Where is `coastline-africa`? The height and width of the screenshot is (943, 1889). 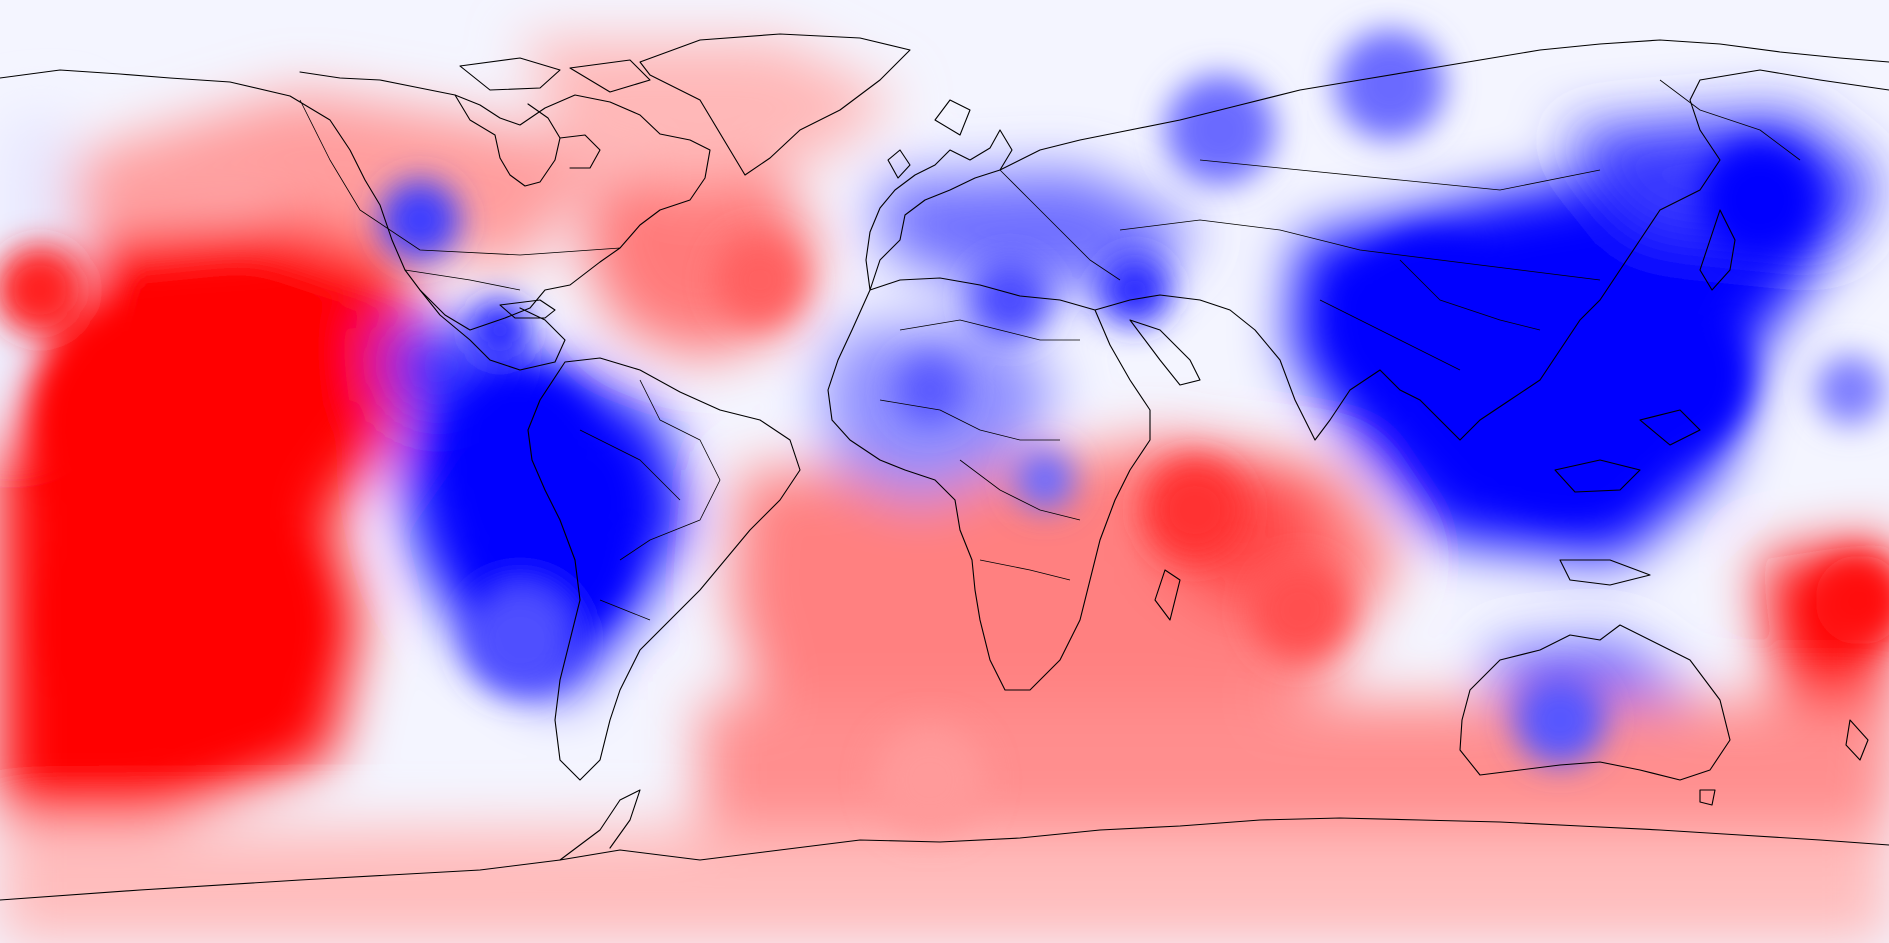
coastline-africa is located at coordinates (989, 484).